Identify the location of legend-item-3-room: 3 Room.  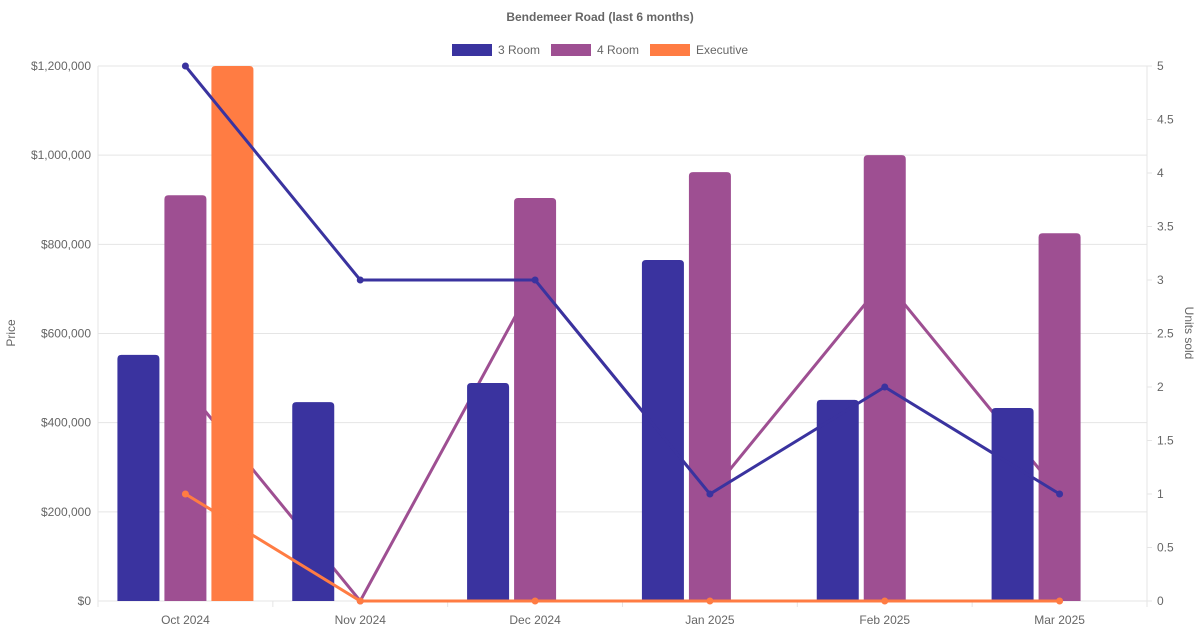
(496, 50).